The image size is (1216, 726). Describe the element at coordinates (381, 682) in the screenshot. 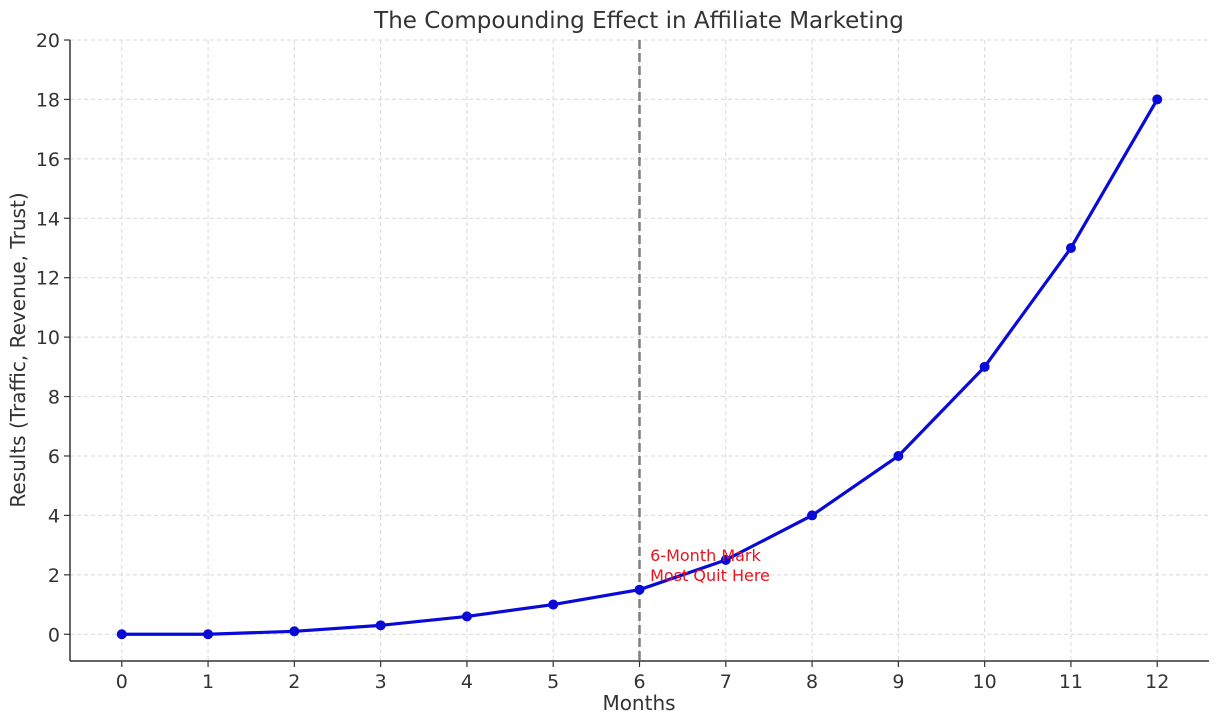

I see `x-tick-label: 3` at that location.